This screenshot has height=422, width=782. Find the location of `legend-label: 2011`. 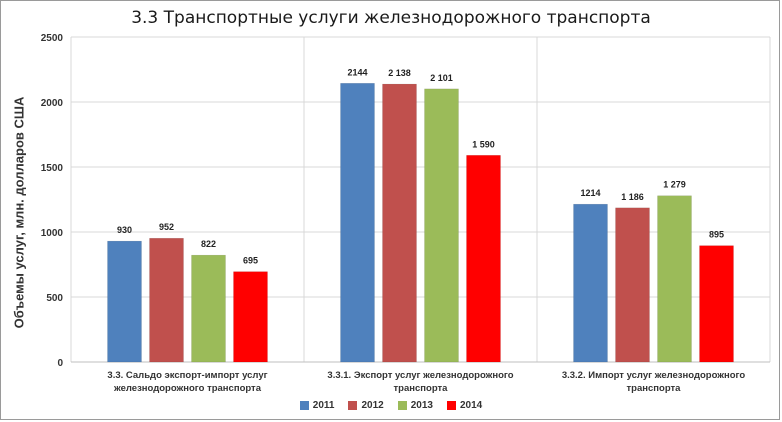

legend-label: 2011 is located at coordinates (323, 405).